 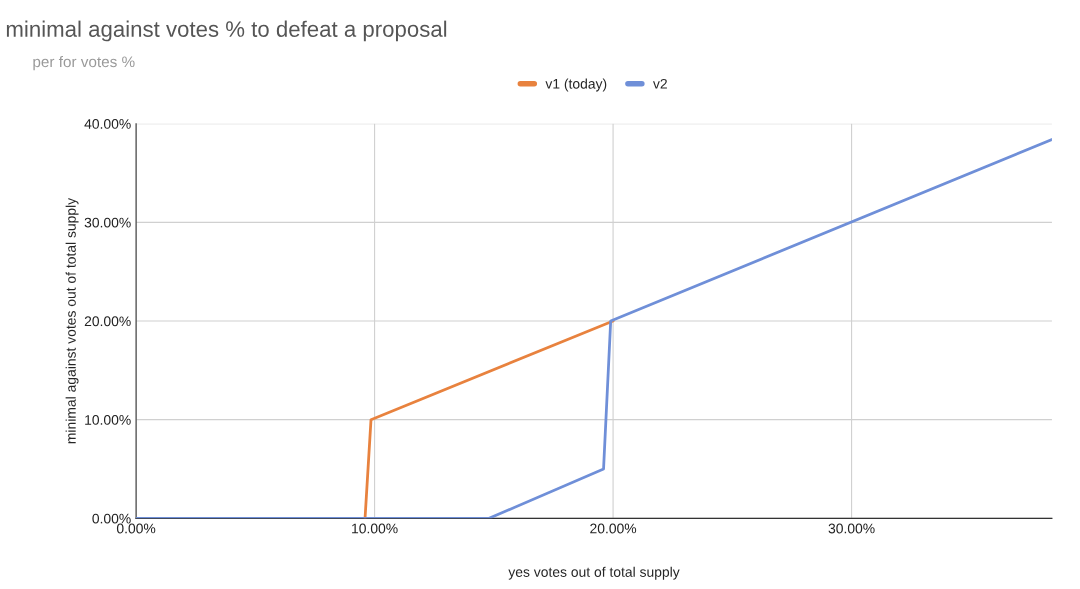 I want to click on y-tick-label: 40.00%, so click(x=107, y=124).